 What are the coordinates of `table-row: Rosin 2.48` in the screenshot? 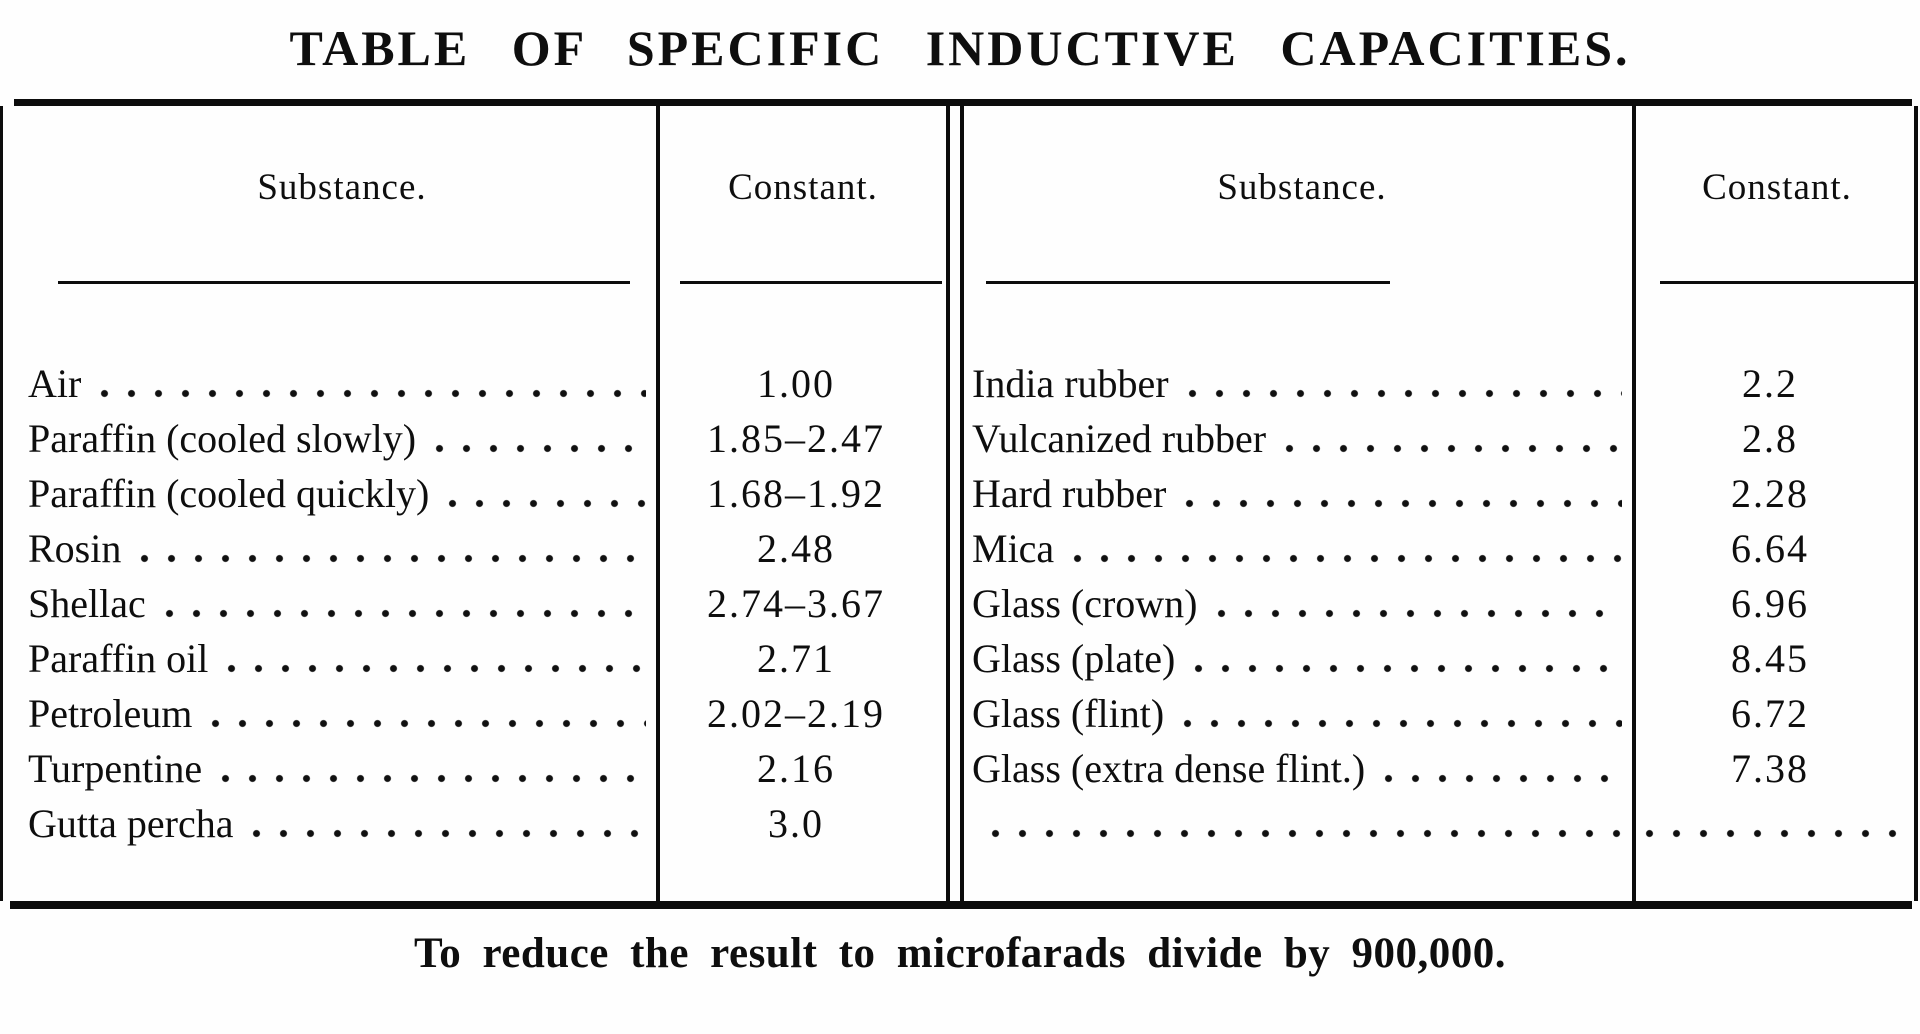 It's located at (487, 548).